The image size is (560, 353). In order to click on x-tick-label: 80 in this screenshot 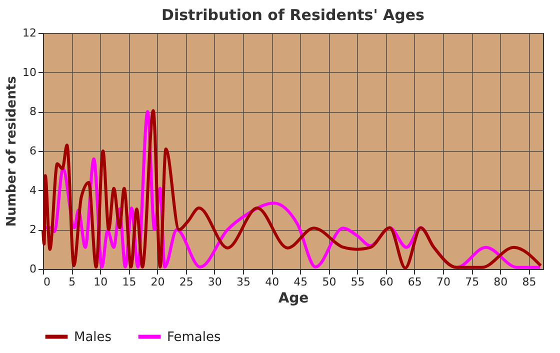, I will do `click(501, 282)`.